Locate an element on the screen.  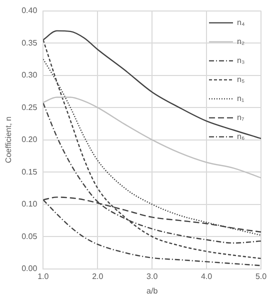
legend-label: n₃ is located at coordinates (241, 61).